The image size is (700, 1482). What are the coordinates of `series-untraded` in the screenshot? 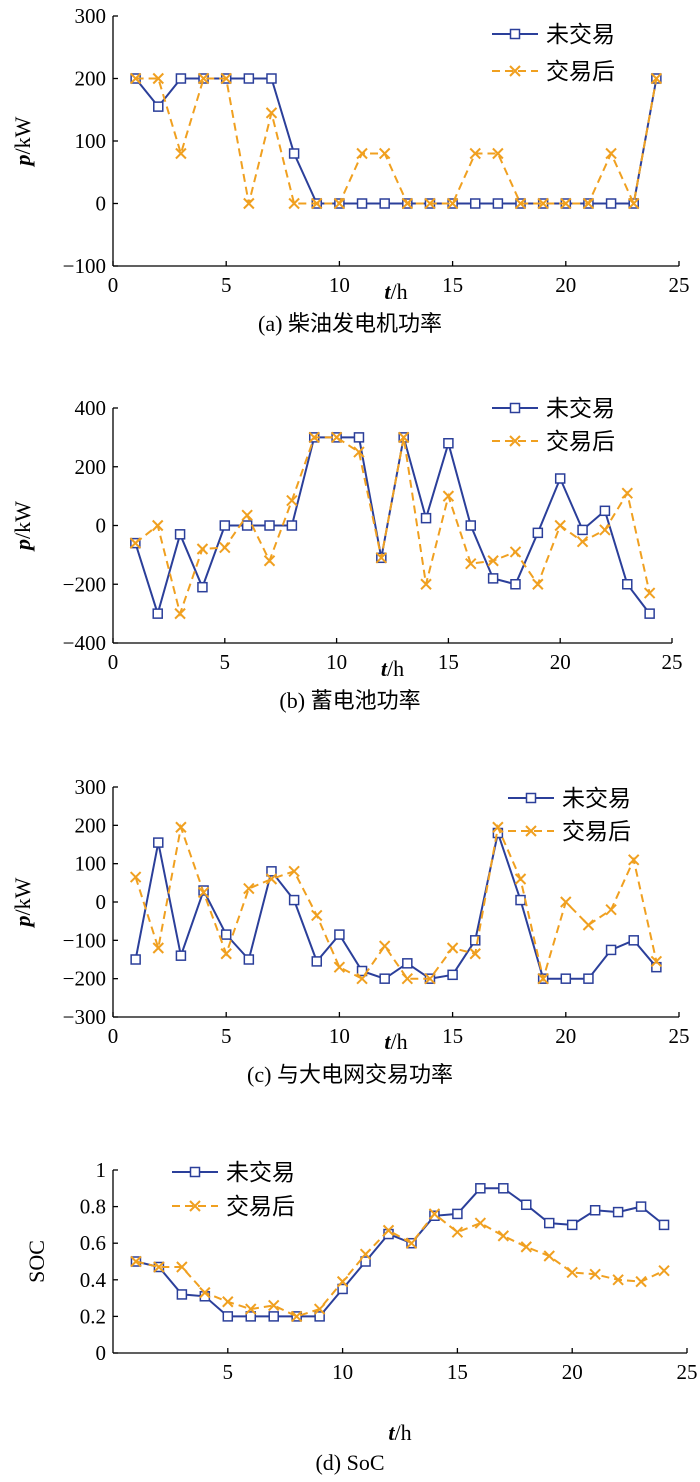 It's located at (400, 1252).